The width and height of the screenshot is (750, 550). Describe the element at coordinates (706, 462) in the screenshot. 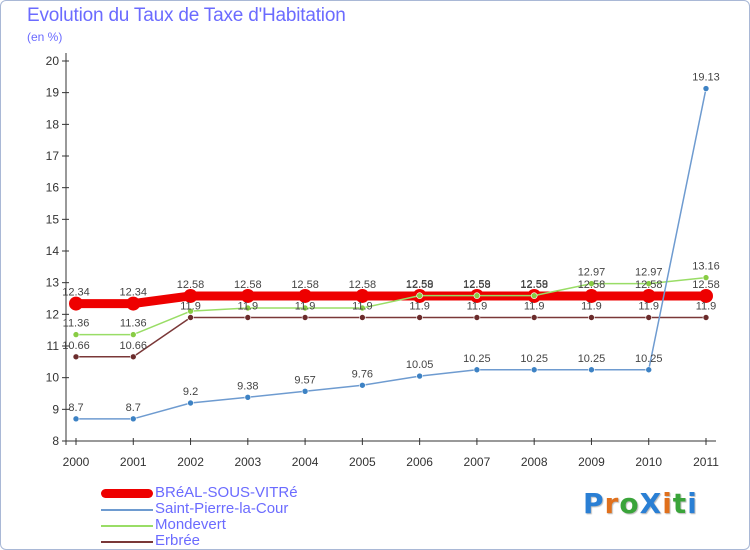

I see `x-tick-label: 2011` at that location.